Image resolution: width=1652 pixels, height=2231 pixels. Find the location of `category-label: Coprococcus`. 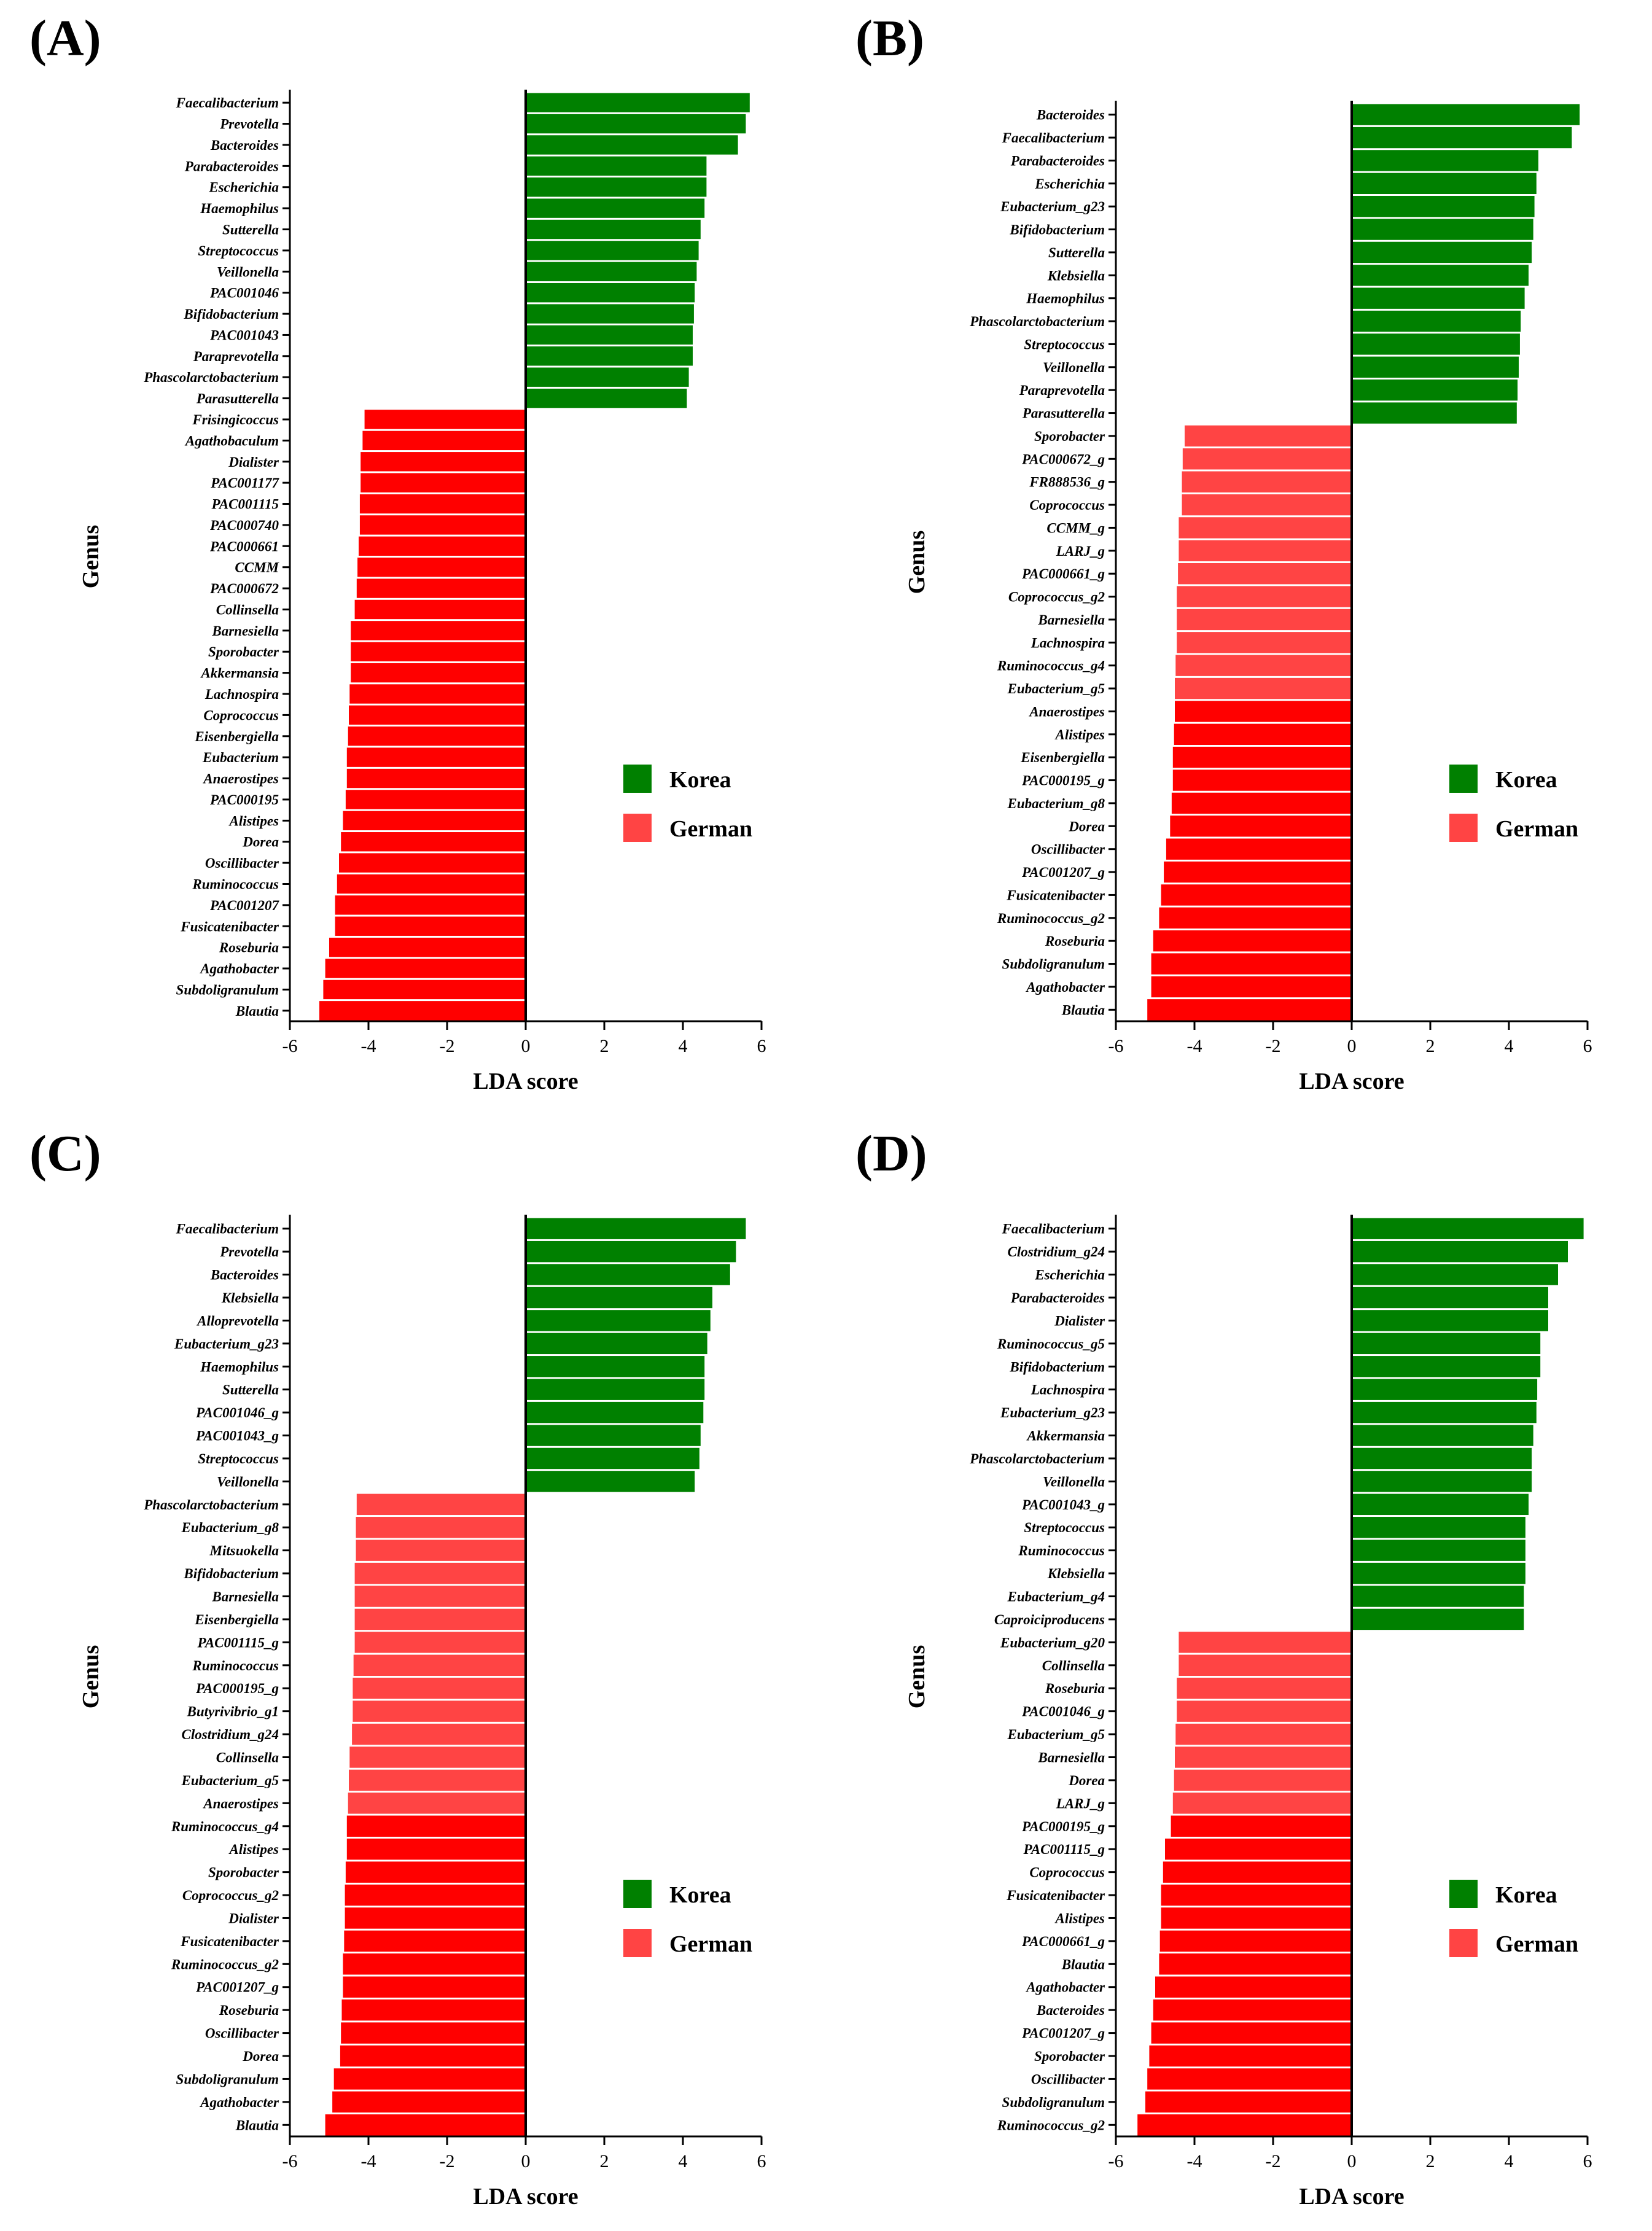

category-label: Coprococcus is located at coordinates (1067, 505).